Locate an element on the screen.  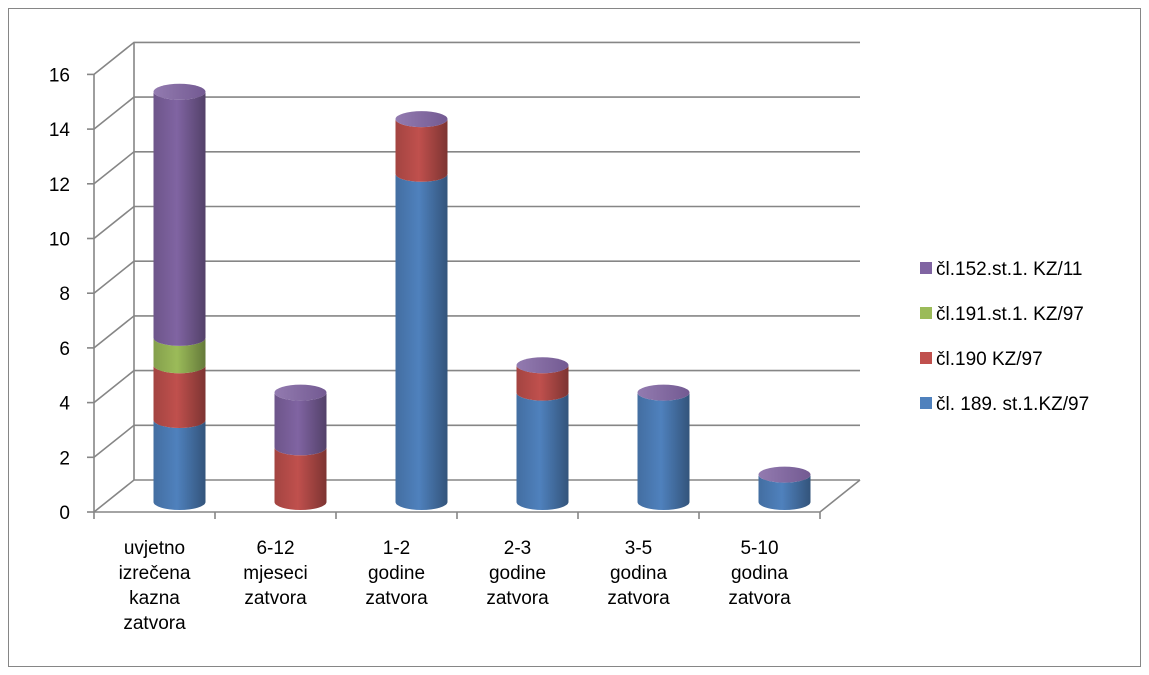
category-label: 5-10 godina zatvora is located at coordinates (759, 573).